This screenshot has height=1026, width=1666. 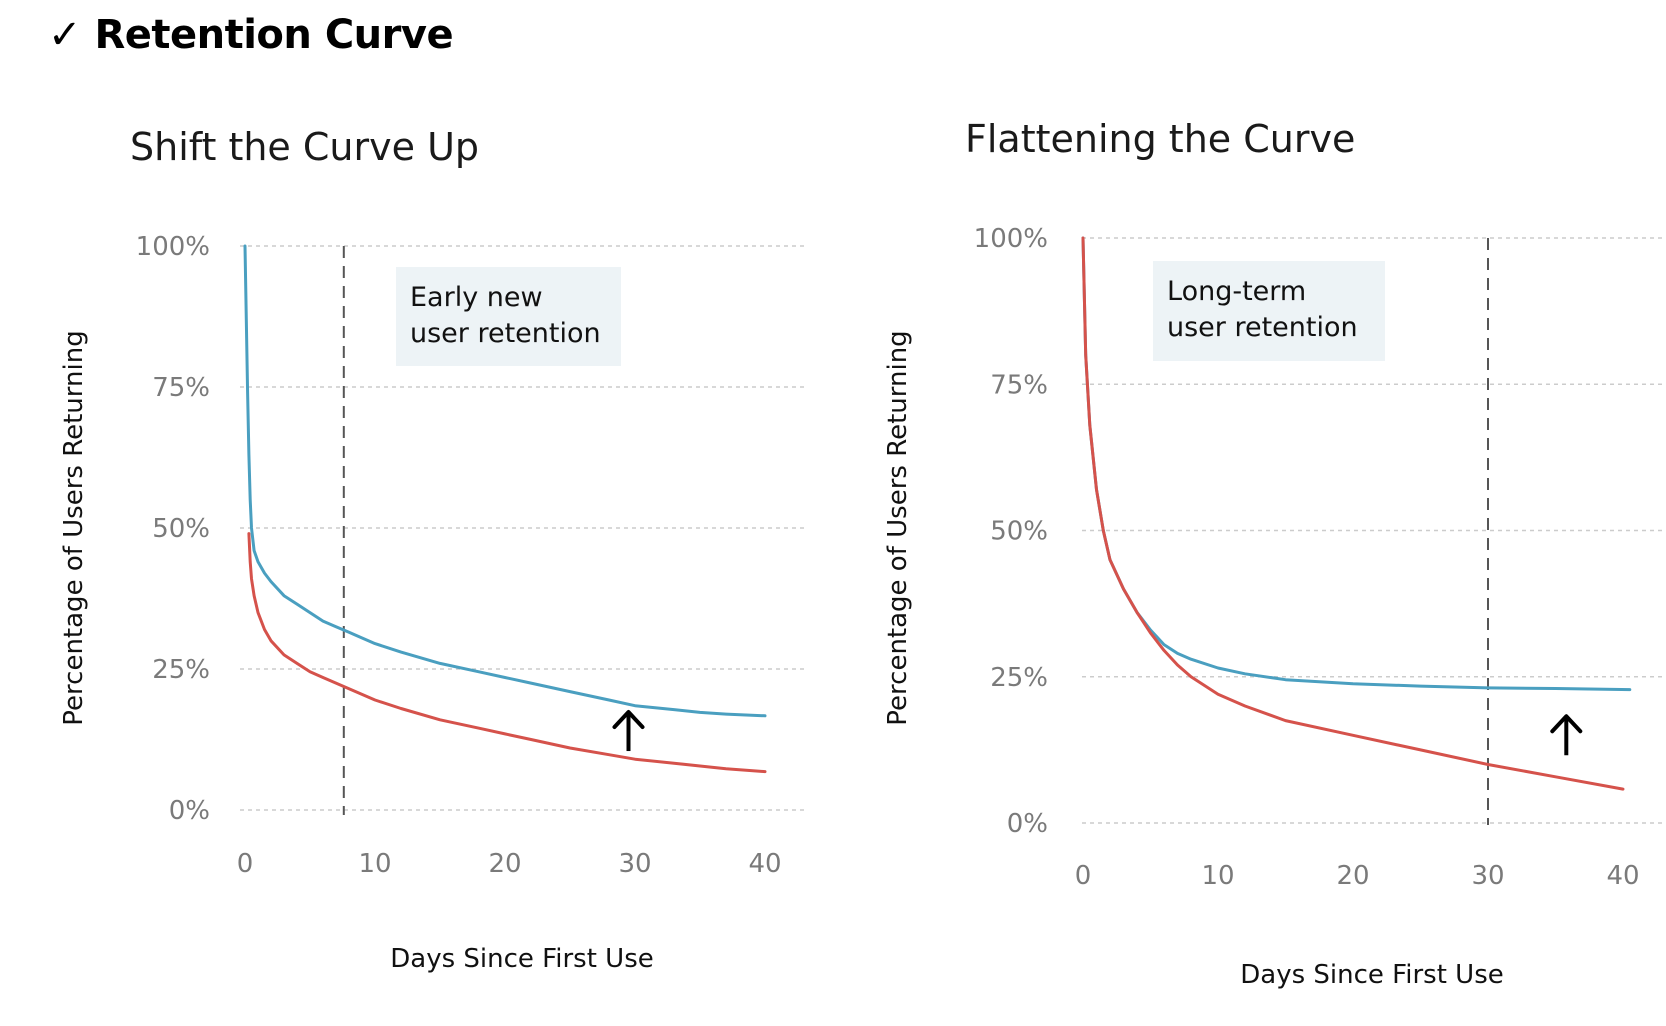 I want to click on annotation-text: Early new, so click(x=476, y=297).